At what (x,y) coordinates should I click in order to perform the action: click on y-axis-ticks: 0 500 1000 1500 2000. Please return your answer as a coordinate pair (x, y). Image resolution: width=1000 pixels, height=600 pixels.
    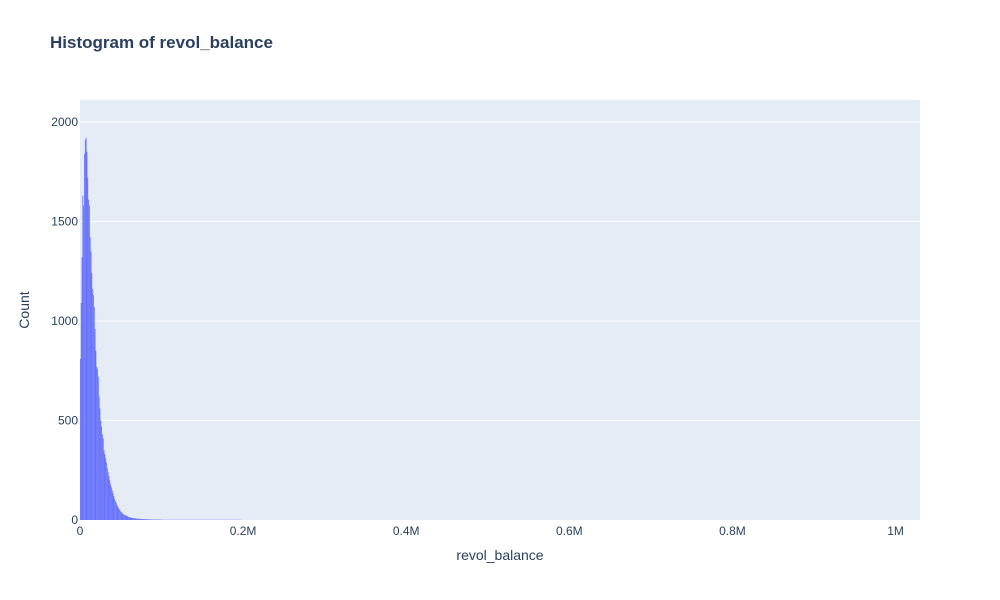
    Looking at the image, I should click on (64, 321).